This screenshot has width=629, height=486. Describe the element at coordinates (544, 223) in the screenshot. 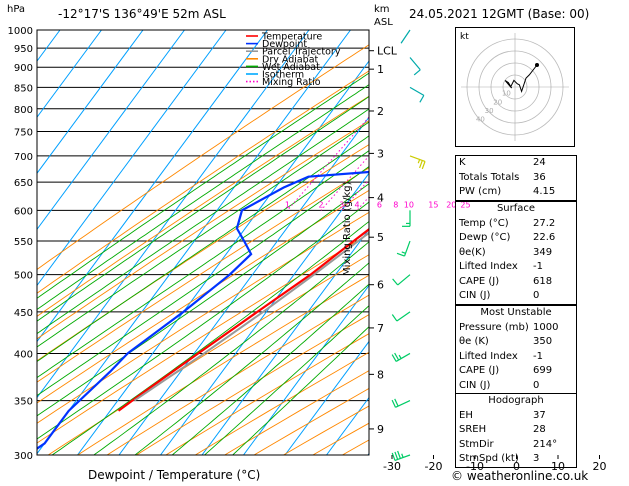

I see `index-value: 27.2` at that location.